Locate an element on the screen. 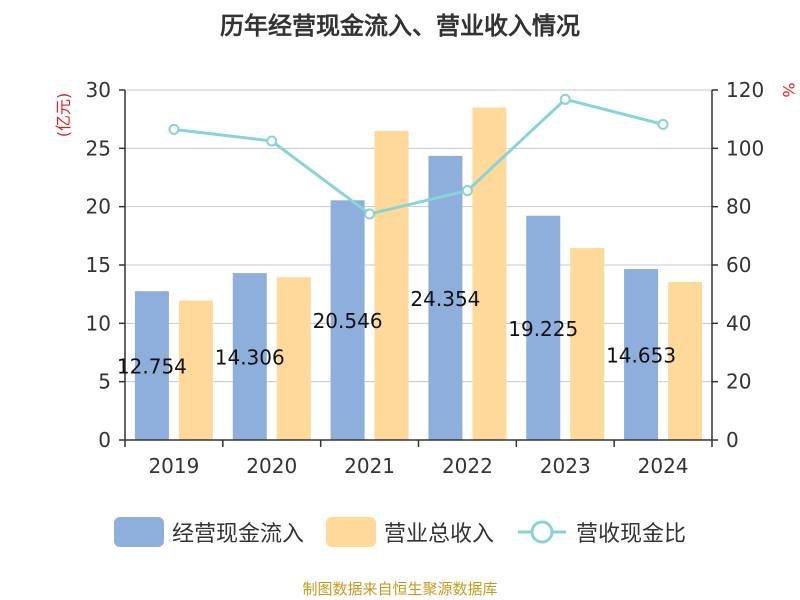  left-tick-label: 20 is located at coordinates (98, 207).